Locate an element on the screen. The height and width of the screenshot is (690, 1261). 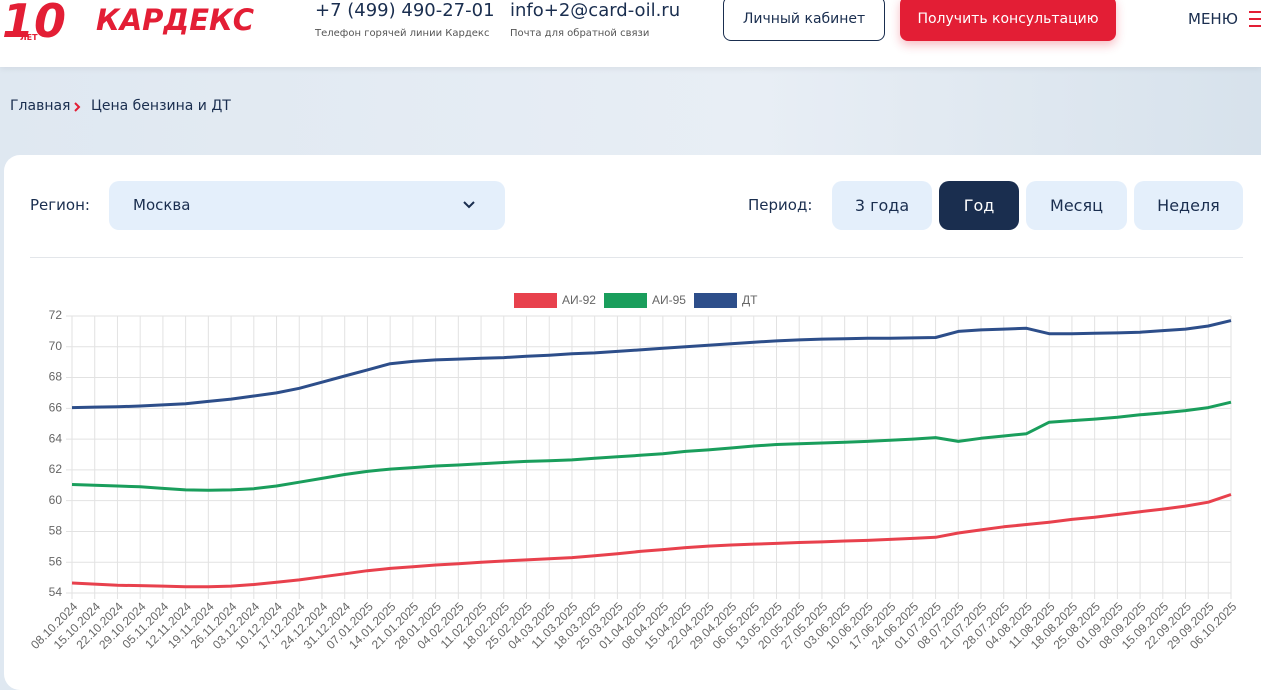
y-tick-label: 56 is located at coordinates (56, 561).